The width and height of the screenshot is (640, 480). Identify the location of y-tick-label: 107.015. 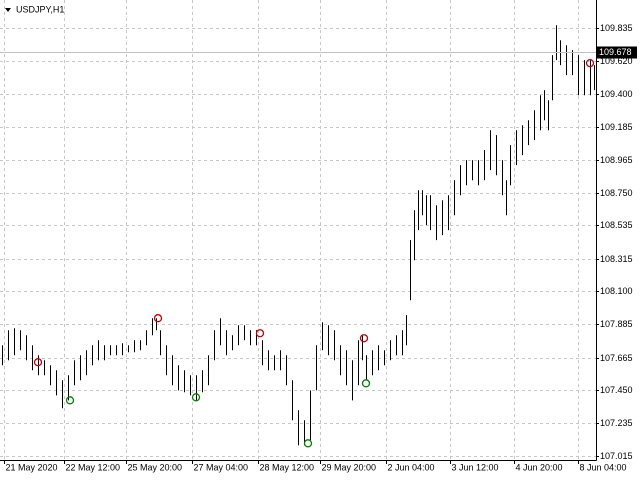
(616, 456).